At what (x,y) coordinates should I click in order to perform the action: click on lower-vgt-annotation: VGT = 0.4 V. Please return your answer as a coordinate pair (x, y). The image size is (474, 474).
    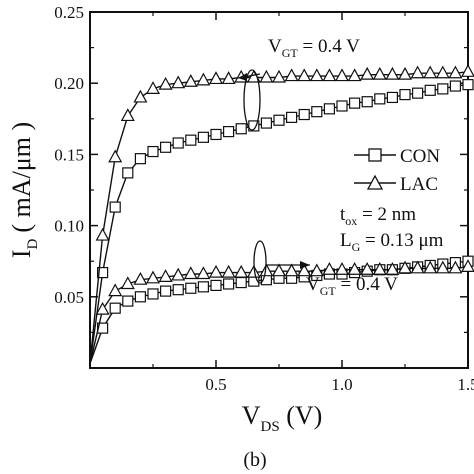
    Looking at the image, I should click on (325, 269).